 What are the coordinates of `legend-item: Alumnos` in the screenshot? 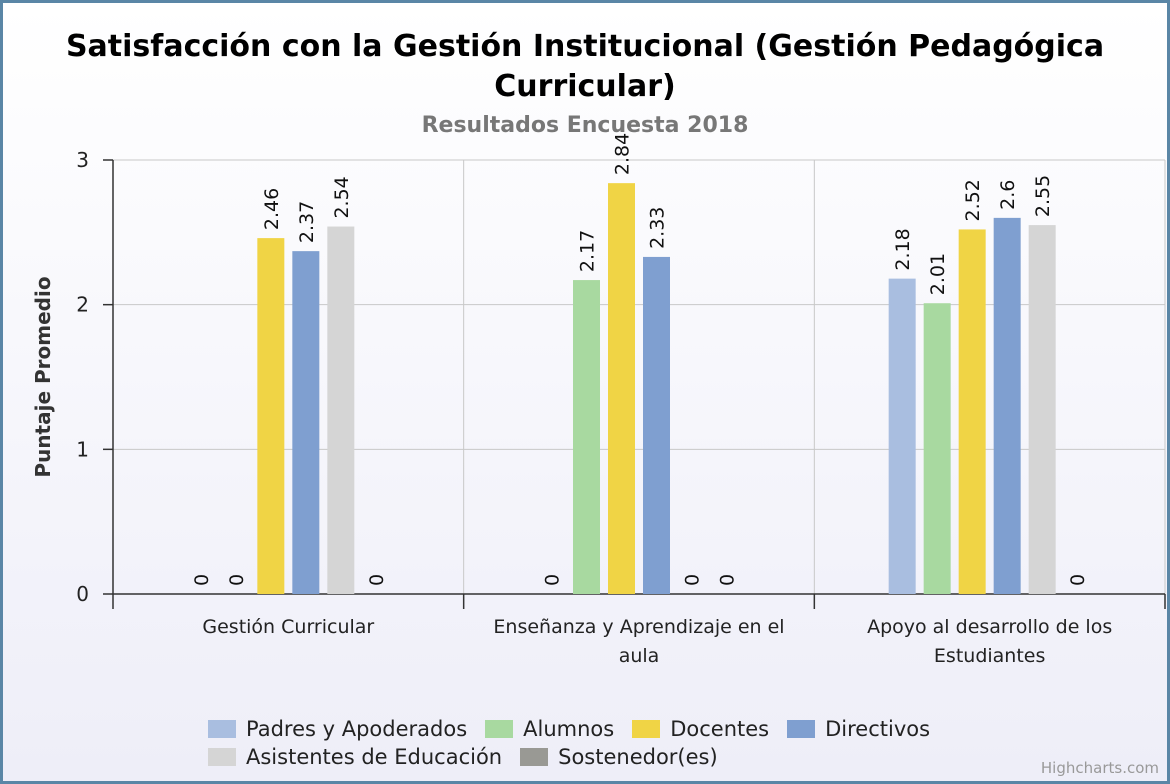 It's located at (549, 729).